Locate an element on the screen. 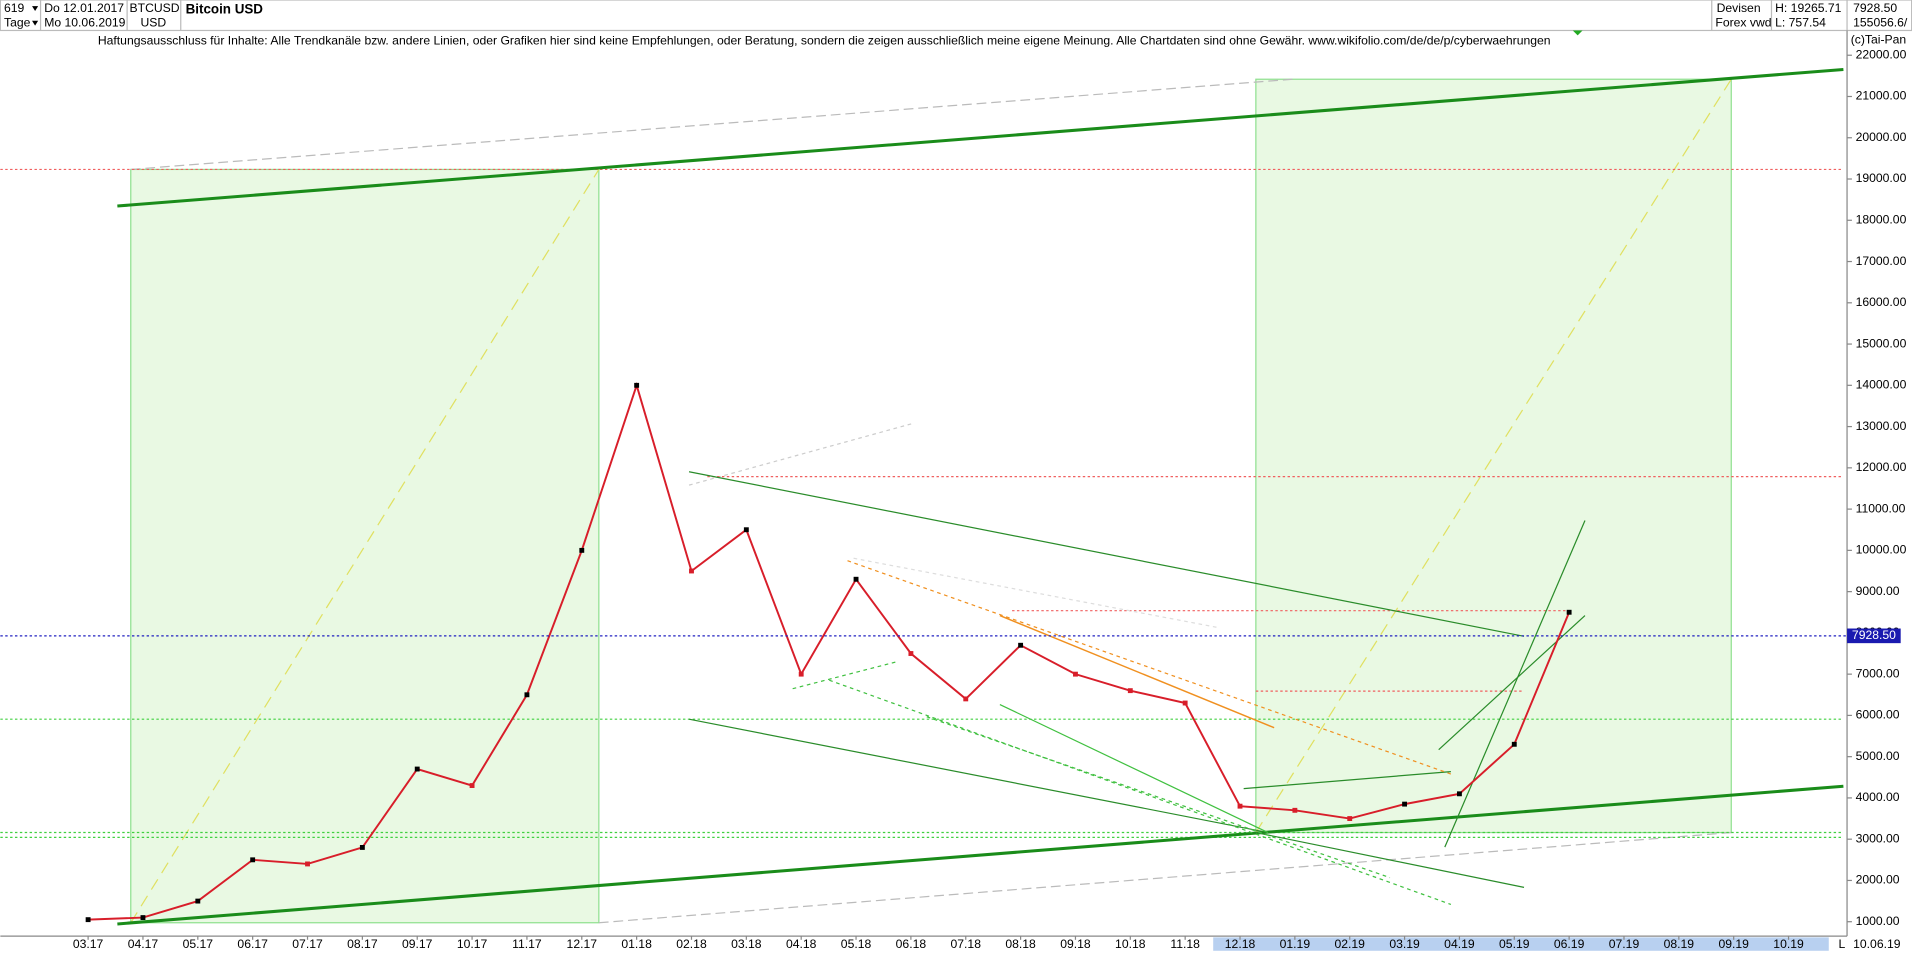 The height and width of the screenshot is (957, 1912). x-tick-label: 09.19 is located at coordinates (1733, 944).